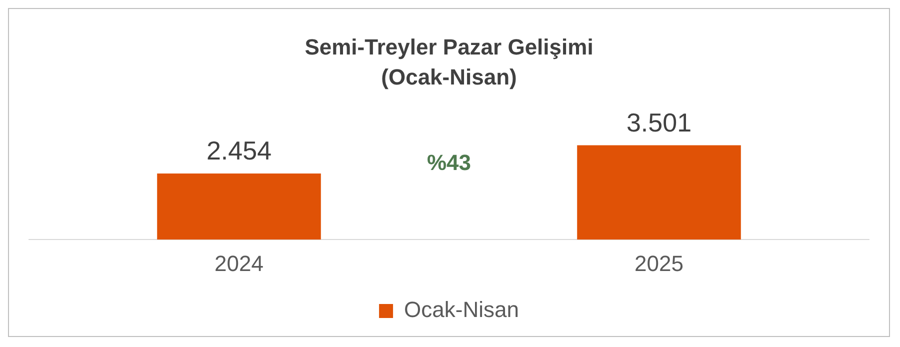 The width and height of the screenshot is (900, 347). Describe the element at coordinates (239, 263) in the screenshot. I see `x-tick-label: 2024` at that location.